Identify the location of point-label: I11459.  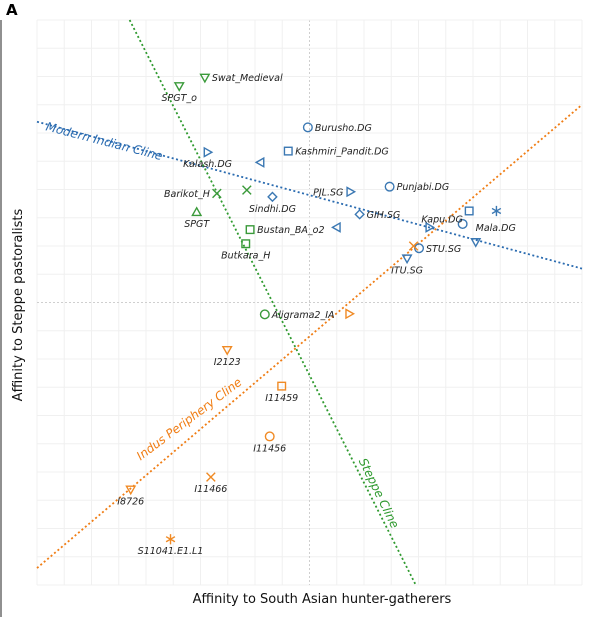
(281, 398).